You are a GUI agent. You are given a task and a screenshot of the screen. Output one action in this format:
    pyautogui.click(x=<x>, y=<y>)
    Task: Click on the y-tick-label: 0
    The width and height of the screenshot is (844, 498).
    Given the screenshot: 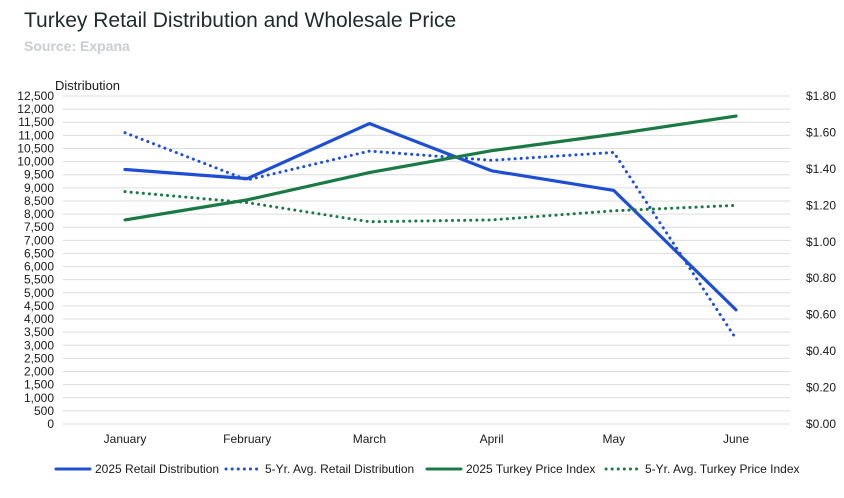 What is the action you would take?
    pyautogui.click(x=50, y=424)
    